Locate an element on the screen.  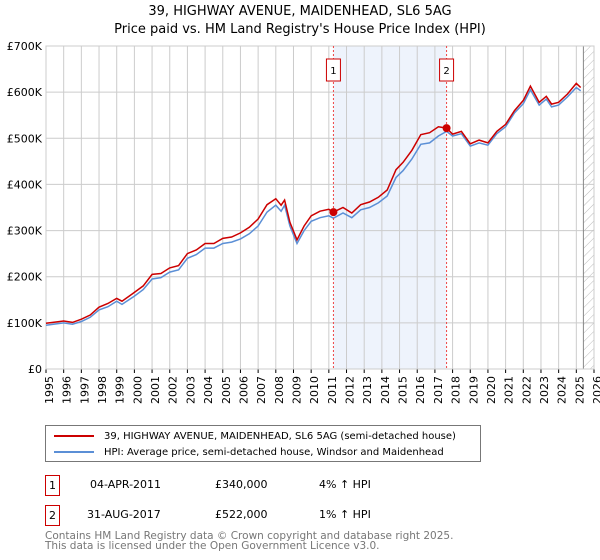
price: £340,000 is located at coordinates (241, 484).